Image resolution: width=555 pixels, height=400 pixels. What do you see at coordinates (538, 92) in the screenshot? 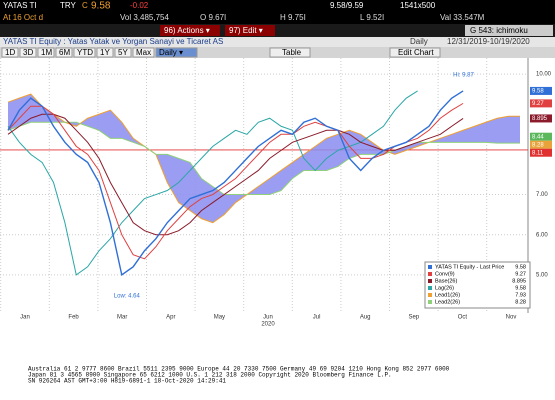
I see `price-tag-label: 9.58` at bounding box center [538, 92].